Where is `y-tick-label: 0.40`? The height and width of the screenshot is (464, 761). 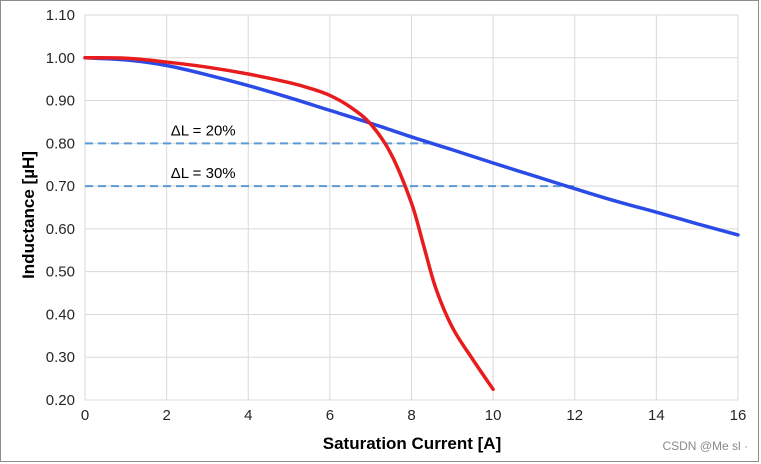 y-tick-label: 0.40 is located at coordinates (60, 314).